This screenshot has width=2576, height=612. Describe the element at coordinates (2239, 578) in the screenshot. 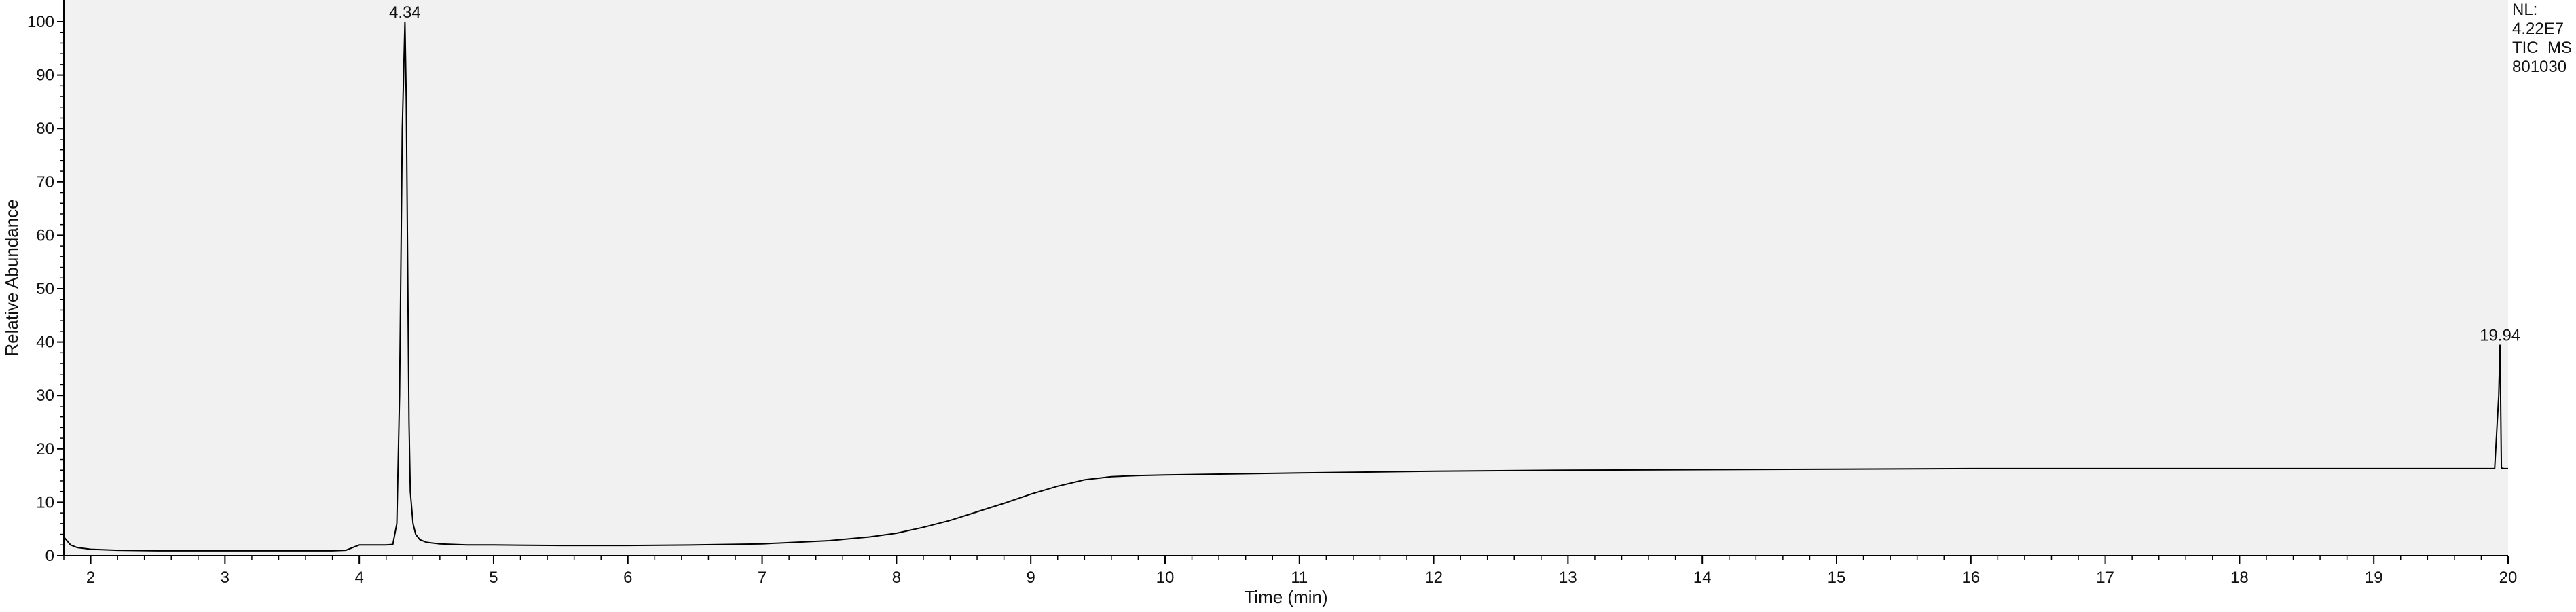

I see `x-tick-label: 18` at that location.